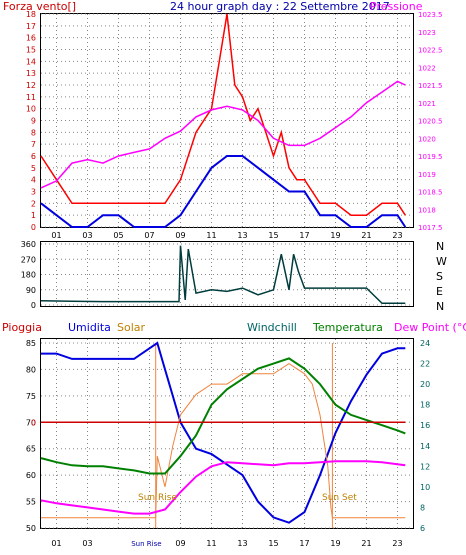  I want to click on y2-tick-label: 20, so click(425, 384).